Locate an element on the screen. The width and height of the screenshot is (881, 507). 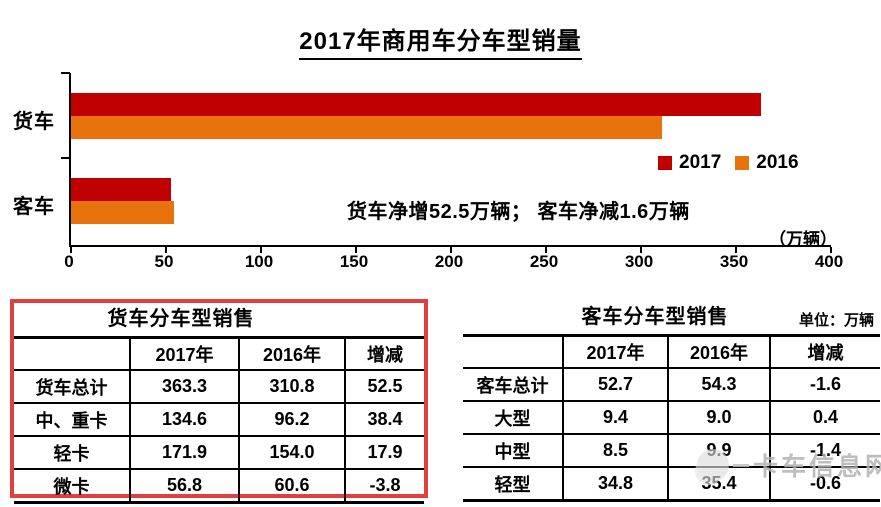
table-row: 客车总计 52.7 54.3 -1.6 is located at coordinates (671, 384).